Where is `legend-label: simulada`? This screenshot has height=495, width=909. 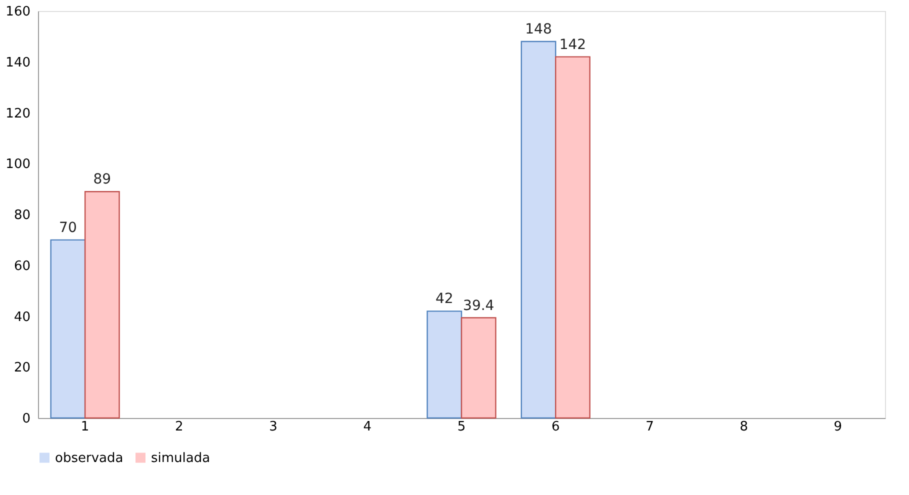 legend-label: simulada is located at coordinates (180, 458).